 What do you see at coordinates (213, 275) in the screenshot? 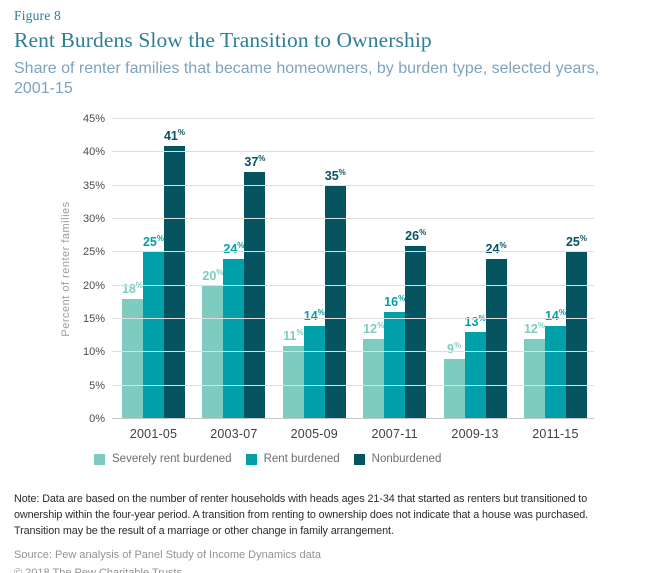
I see `bar-value-label: 20%` at bounding box center [213, 275].